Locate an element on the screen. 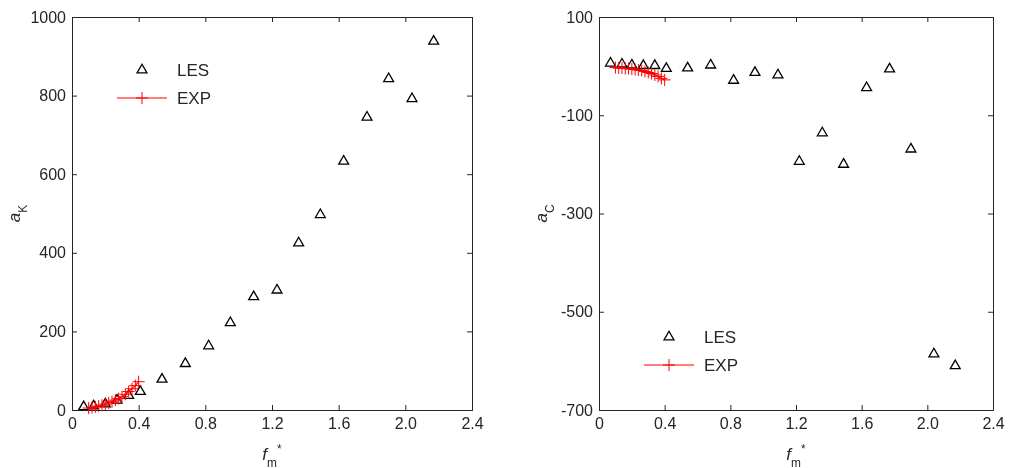 The width and height of the screenshot is (1009, 468). y-tick-label: 600 is located at coordinates (53, 174).